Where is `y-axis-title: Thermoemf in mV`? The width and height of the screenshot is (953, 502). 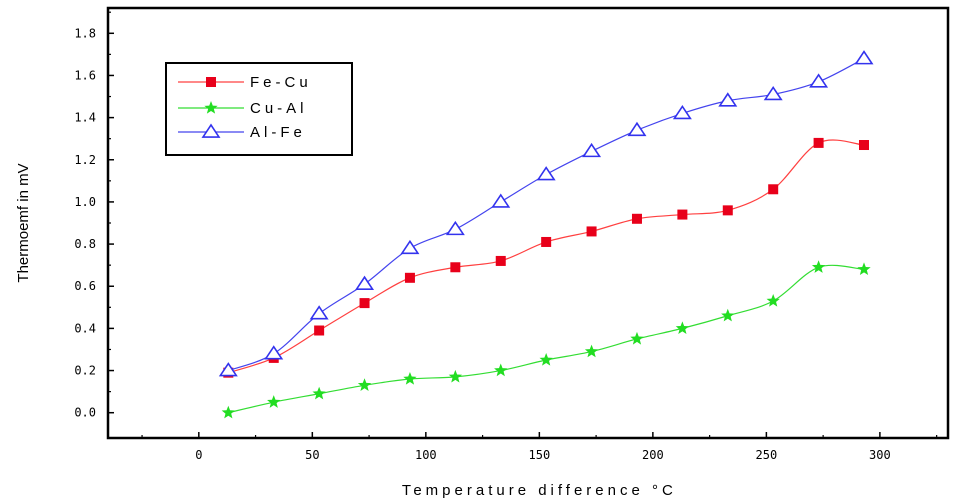 y-axis-title: Thermoemf in mV is located at coordinates (23, 222).